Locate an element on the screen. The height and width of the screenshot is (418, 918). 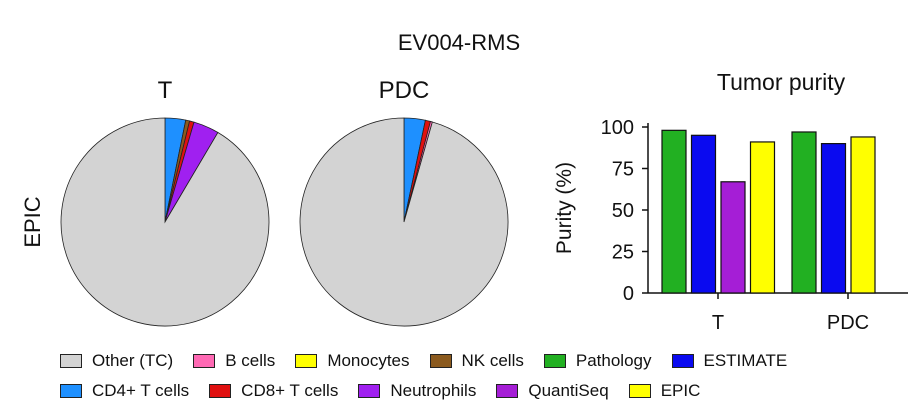
legend-item: NK cells is located at coordinates (476, 361).